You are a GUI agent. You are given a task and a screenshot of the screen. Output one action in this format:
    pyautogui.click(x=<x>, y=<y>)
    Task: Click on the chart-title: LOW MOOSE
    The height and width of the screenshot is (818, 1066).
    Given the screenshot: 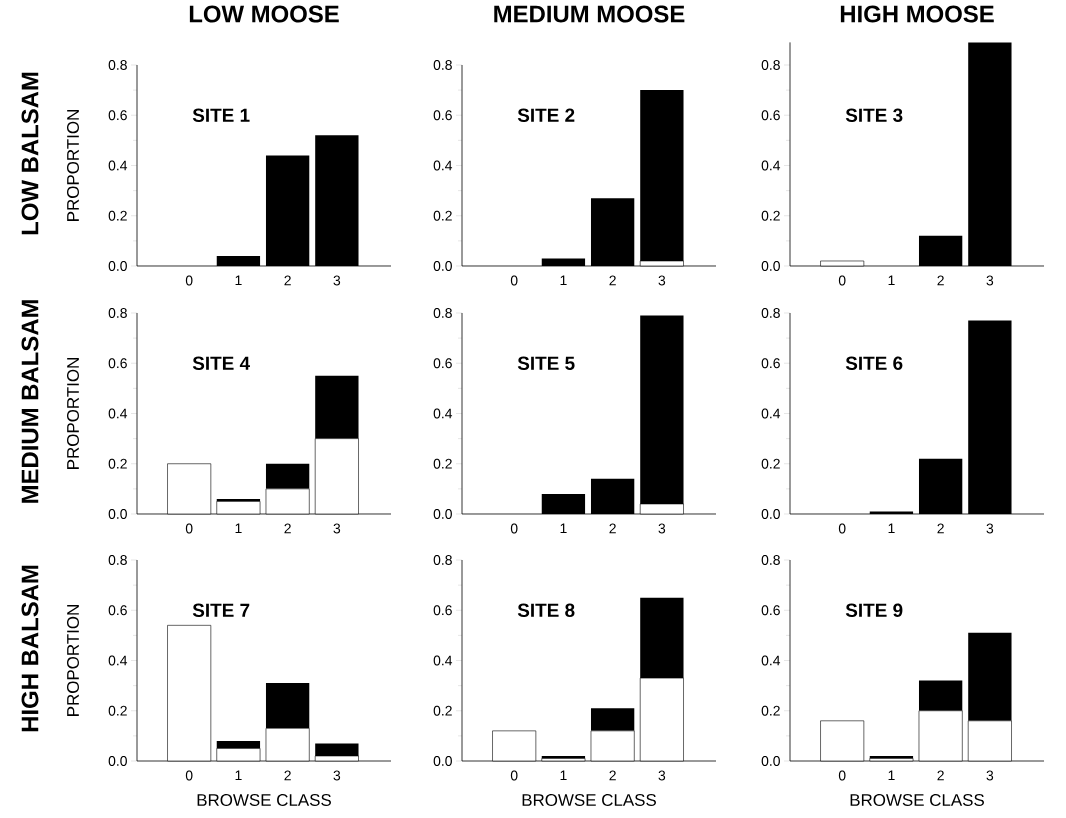 What is the action you would take?
    pyautogui.click(x=264, y=14)
    